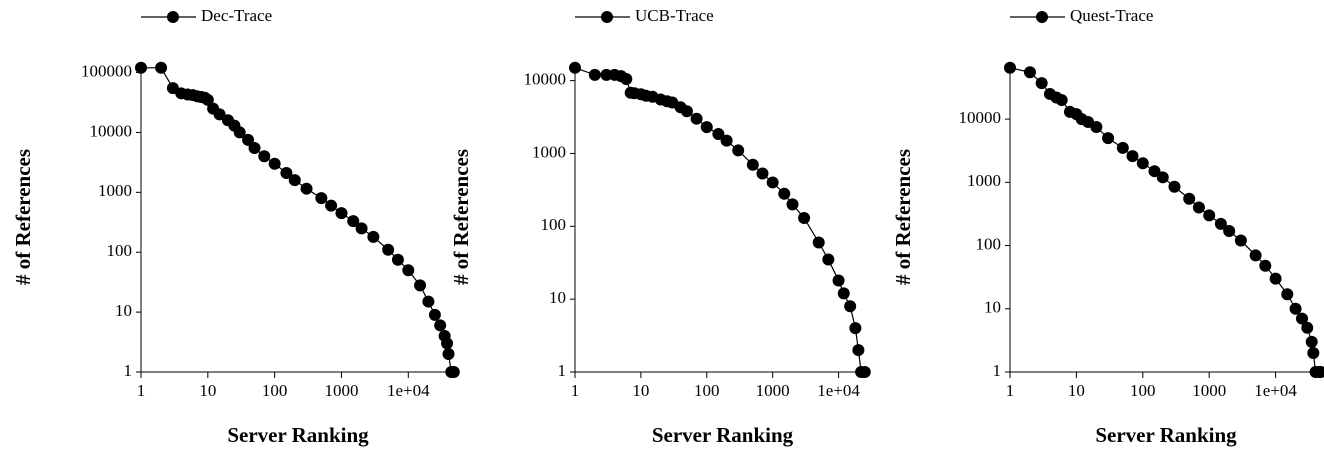  What do you see at coordinates (236, 15) in the screenshot?
I see `legend-label: Dec-Trace` at bounding box center [236, 15].